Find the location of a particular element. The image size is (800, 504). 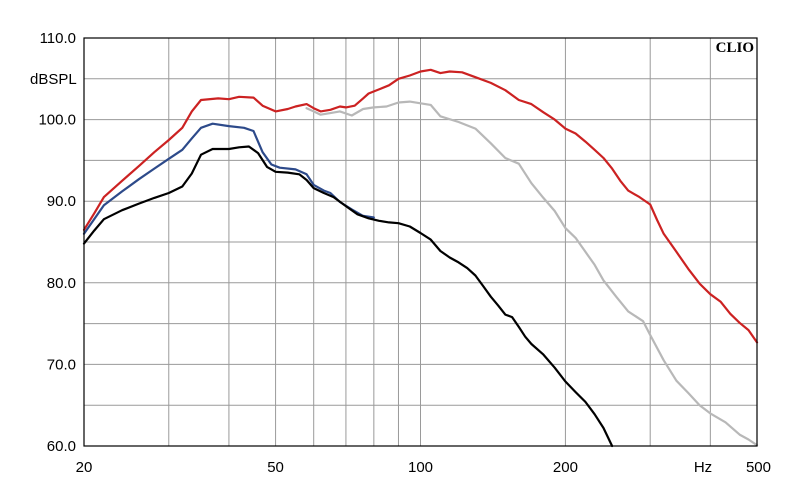

clio-brand-label: CLIO is located at coordinates (735, 48).